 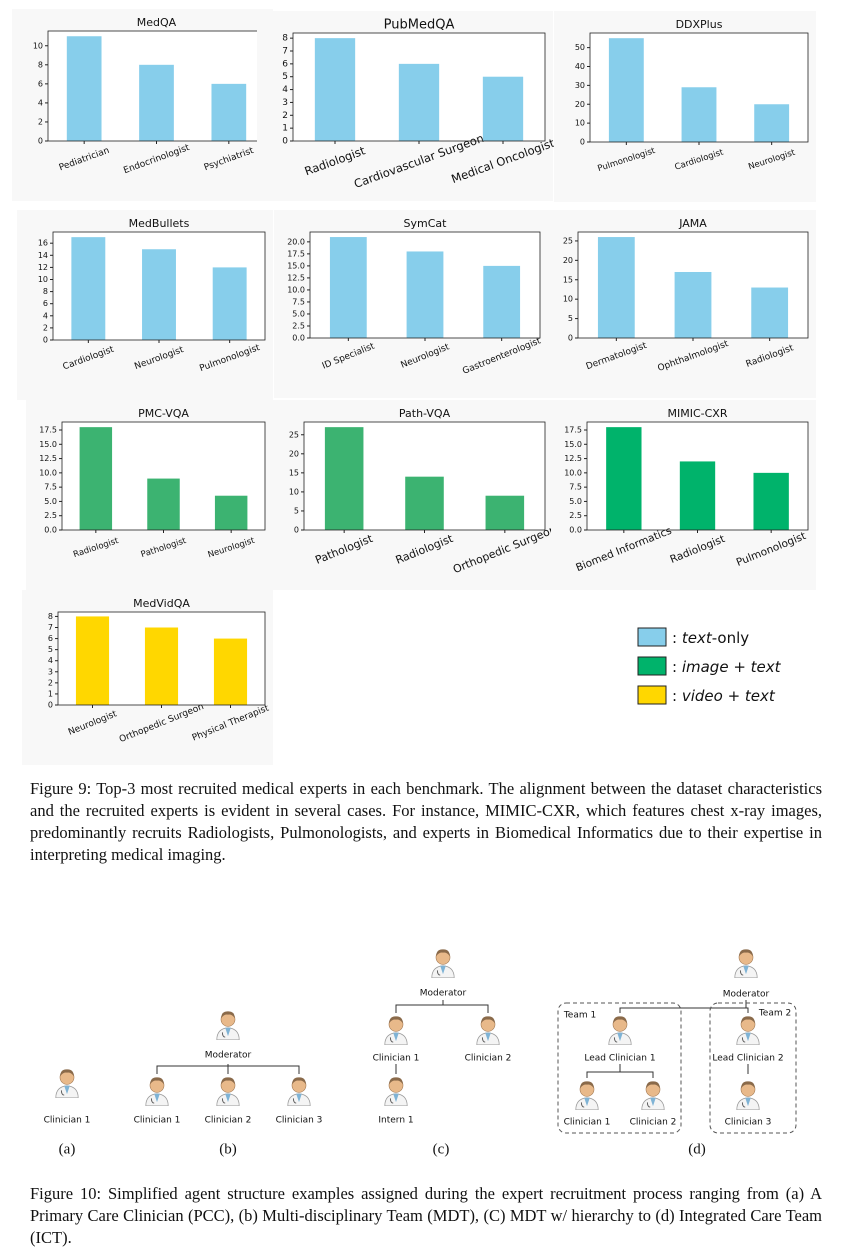 I want to click on y-tick-label: 20.0, so click(x=296, y=241).